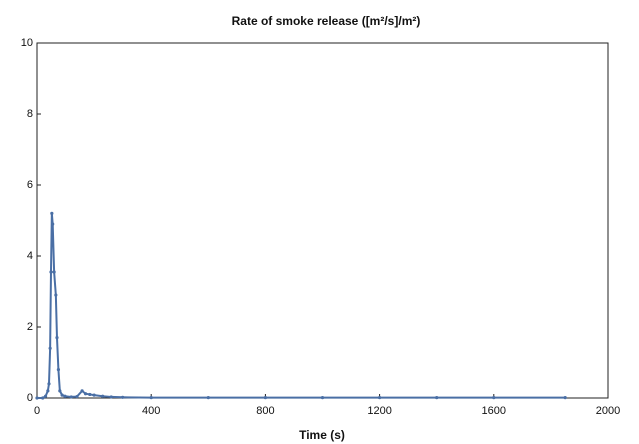  I want to click on x-tick-label: 400, so click(151, 411).